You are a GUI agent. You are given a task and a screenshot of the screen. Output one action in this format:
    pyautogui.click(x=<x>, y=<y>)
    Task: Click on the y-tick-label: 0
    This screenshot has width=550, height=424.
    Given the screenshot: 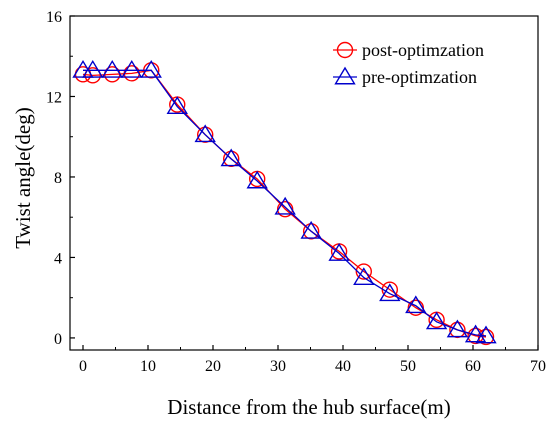 What is the action you would take?
    pyautogui.click(x=58, y=339)
    